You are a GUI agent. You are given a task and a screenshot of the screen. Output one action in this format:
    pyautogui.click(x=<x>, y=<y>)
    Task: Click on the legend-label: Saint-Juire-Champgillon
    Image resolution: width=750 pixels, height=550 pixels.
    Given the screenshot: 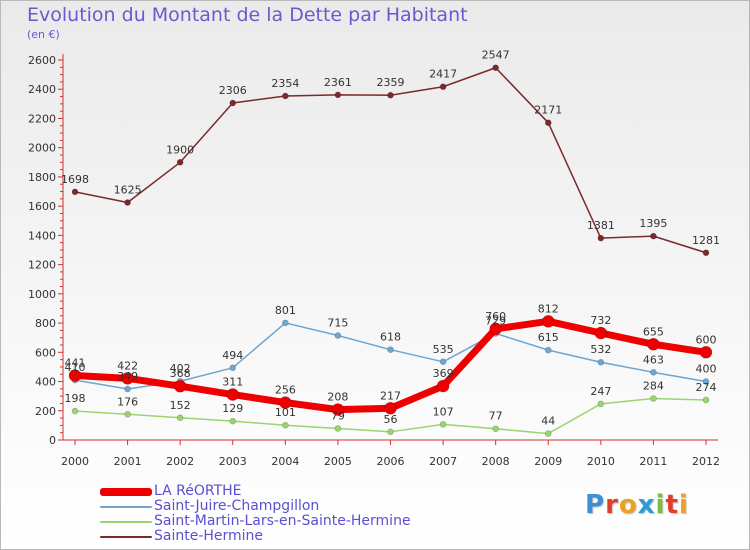 What is the action you would take?
    pyautogui.click(x=237, y=506)
    